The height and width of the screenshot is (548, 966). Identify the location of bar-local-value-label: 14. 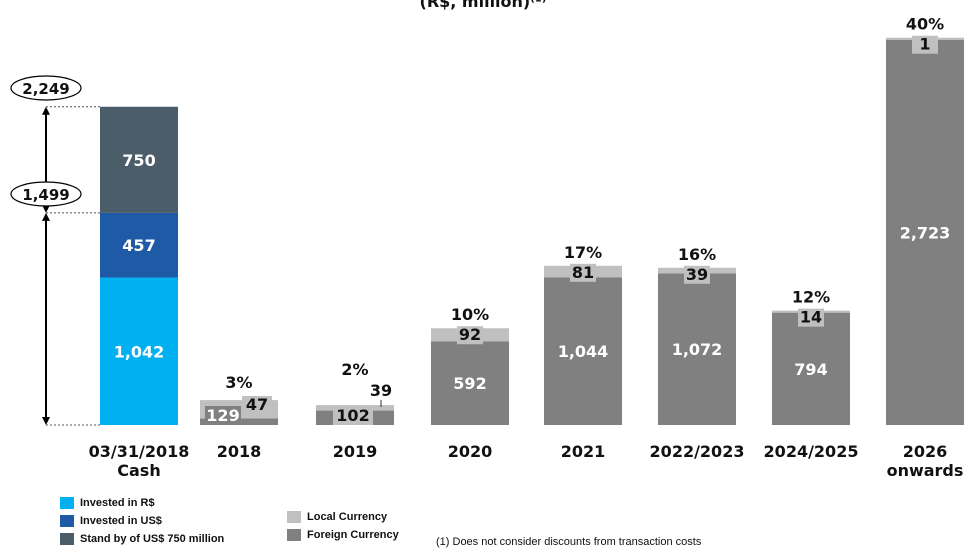
(811, 317).